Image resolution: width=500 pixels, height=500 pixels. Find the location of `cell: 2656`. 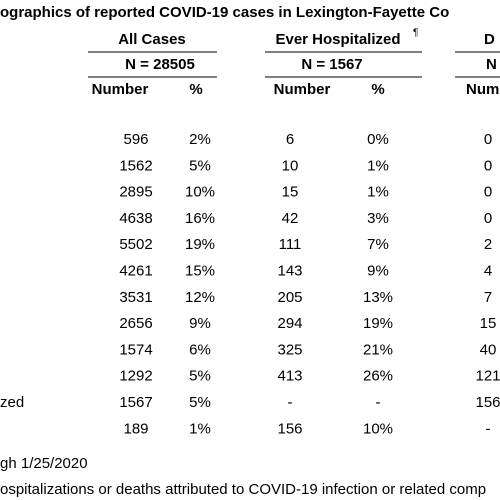

cell: 2656 is located at coordinates (135, 323).